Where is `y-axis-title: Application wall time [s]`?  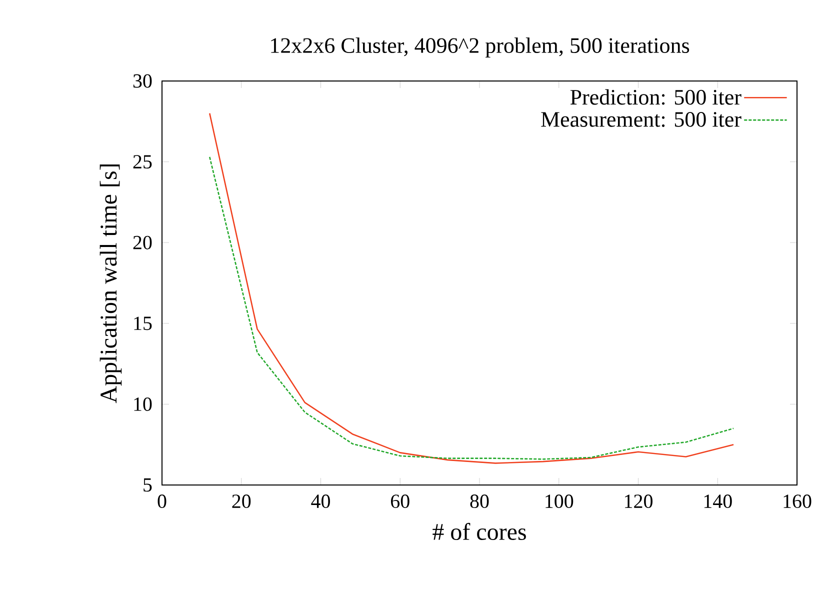
y-axis-title: Application wall time [s] is located at coordinates (111, 284).